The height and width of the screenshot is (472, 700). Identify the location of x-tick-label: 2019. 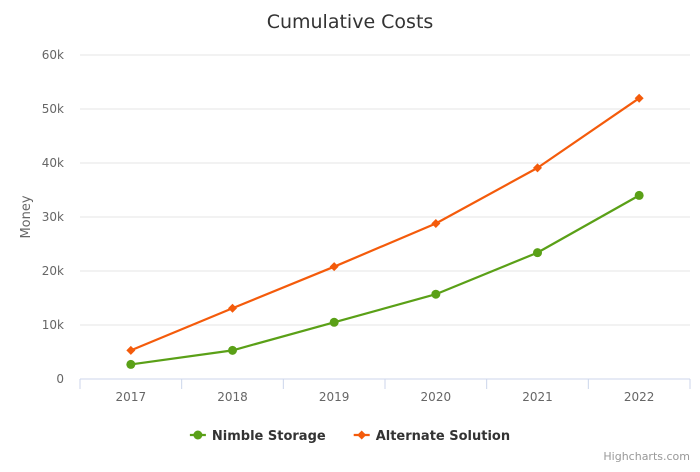
(334, 397).